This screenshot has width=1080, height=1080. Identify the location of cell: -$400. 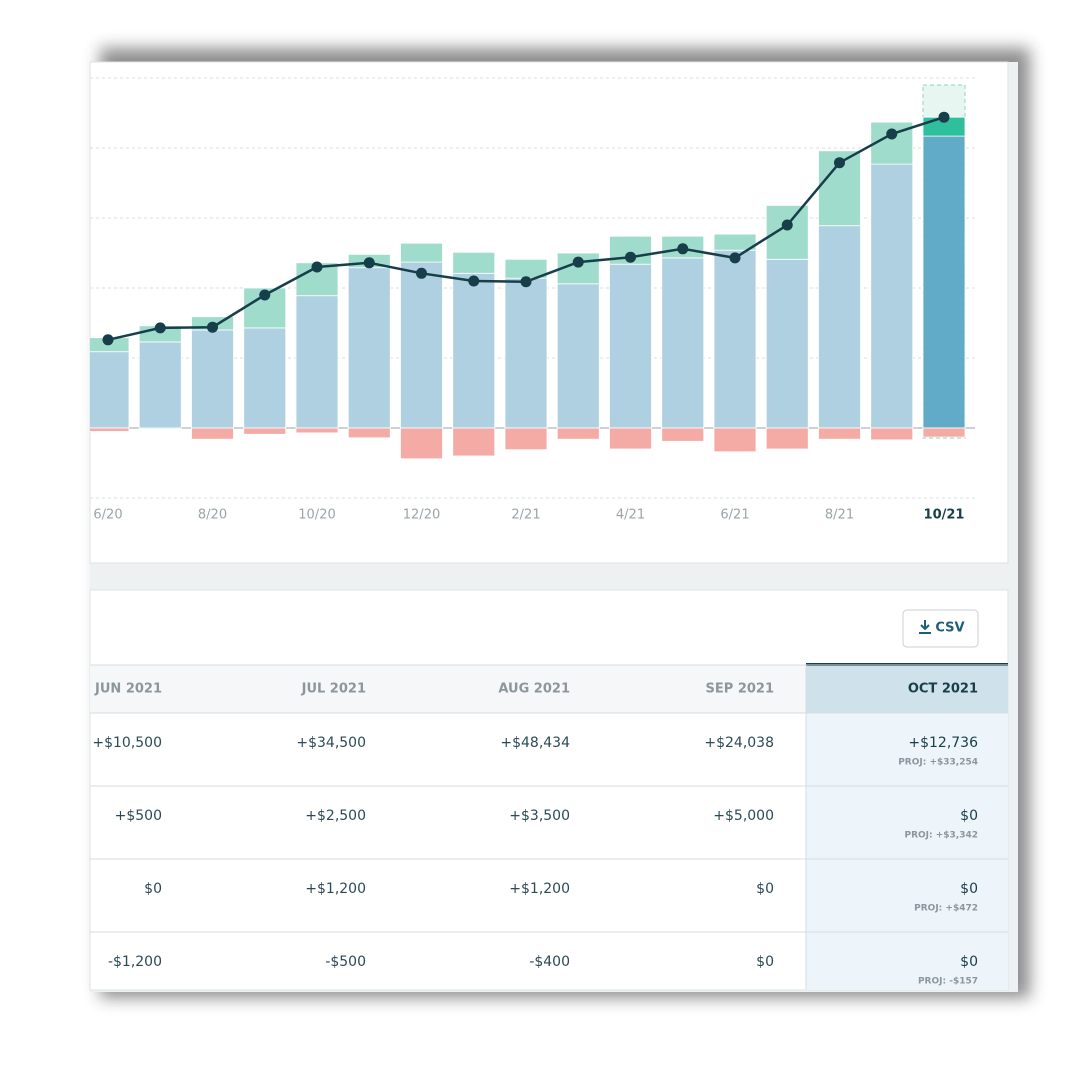
(549, 962).